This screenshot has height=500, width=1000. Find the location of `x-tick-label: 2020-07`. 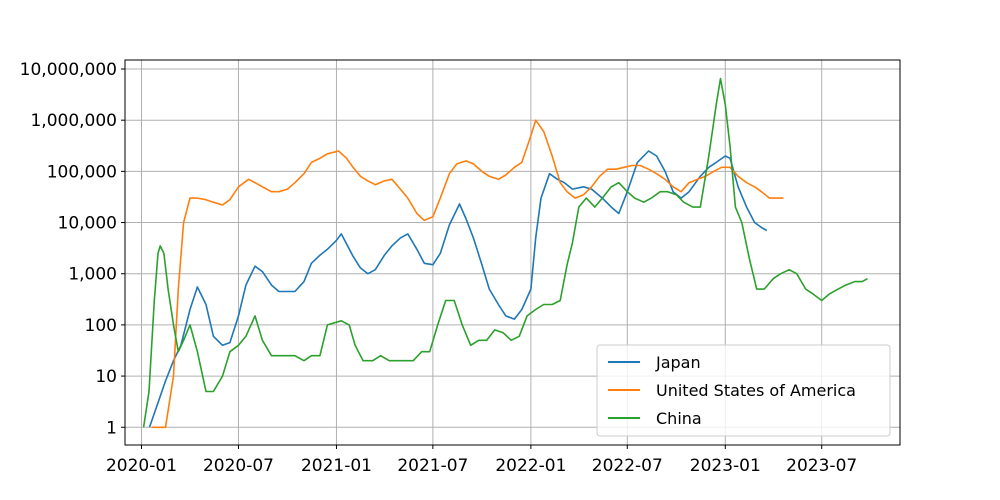

x-tick-label: 2020-07 is located at coordinates (238, 466).